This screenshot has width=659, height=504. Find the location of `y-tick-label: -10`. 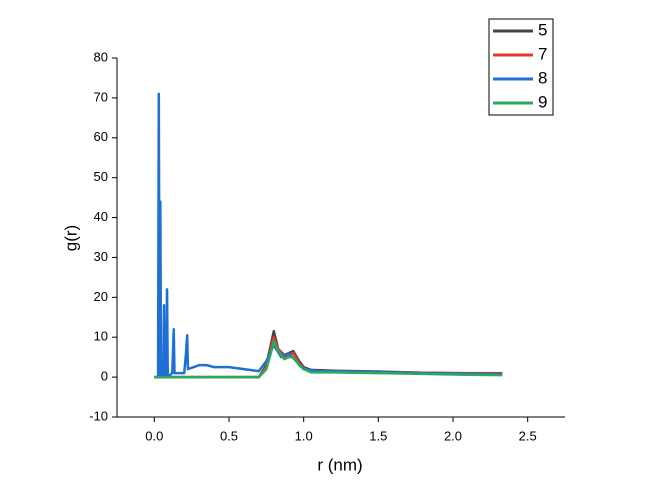

y-tick-label: -10 is located at coordinates (98, 415).